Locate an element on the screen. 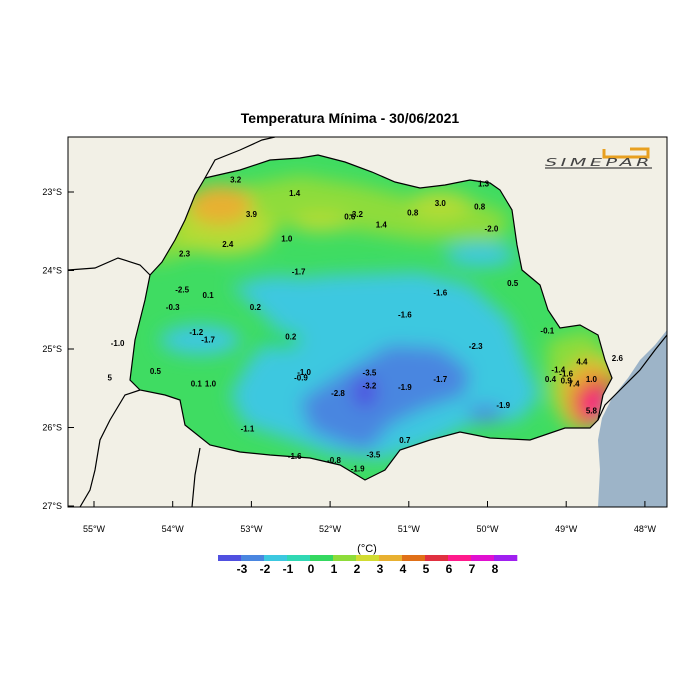 Image resolution: width=700 pixels, height=700 pixels. station-value: -1.1 is located at coordinates (248, 428).